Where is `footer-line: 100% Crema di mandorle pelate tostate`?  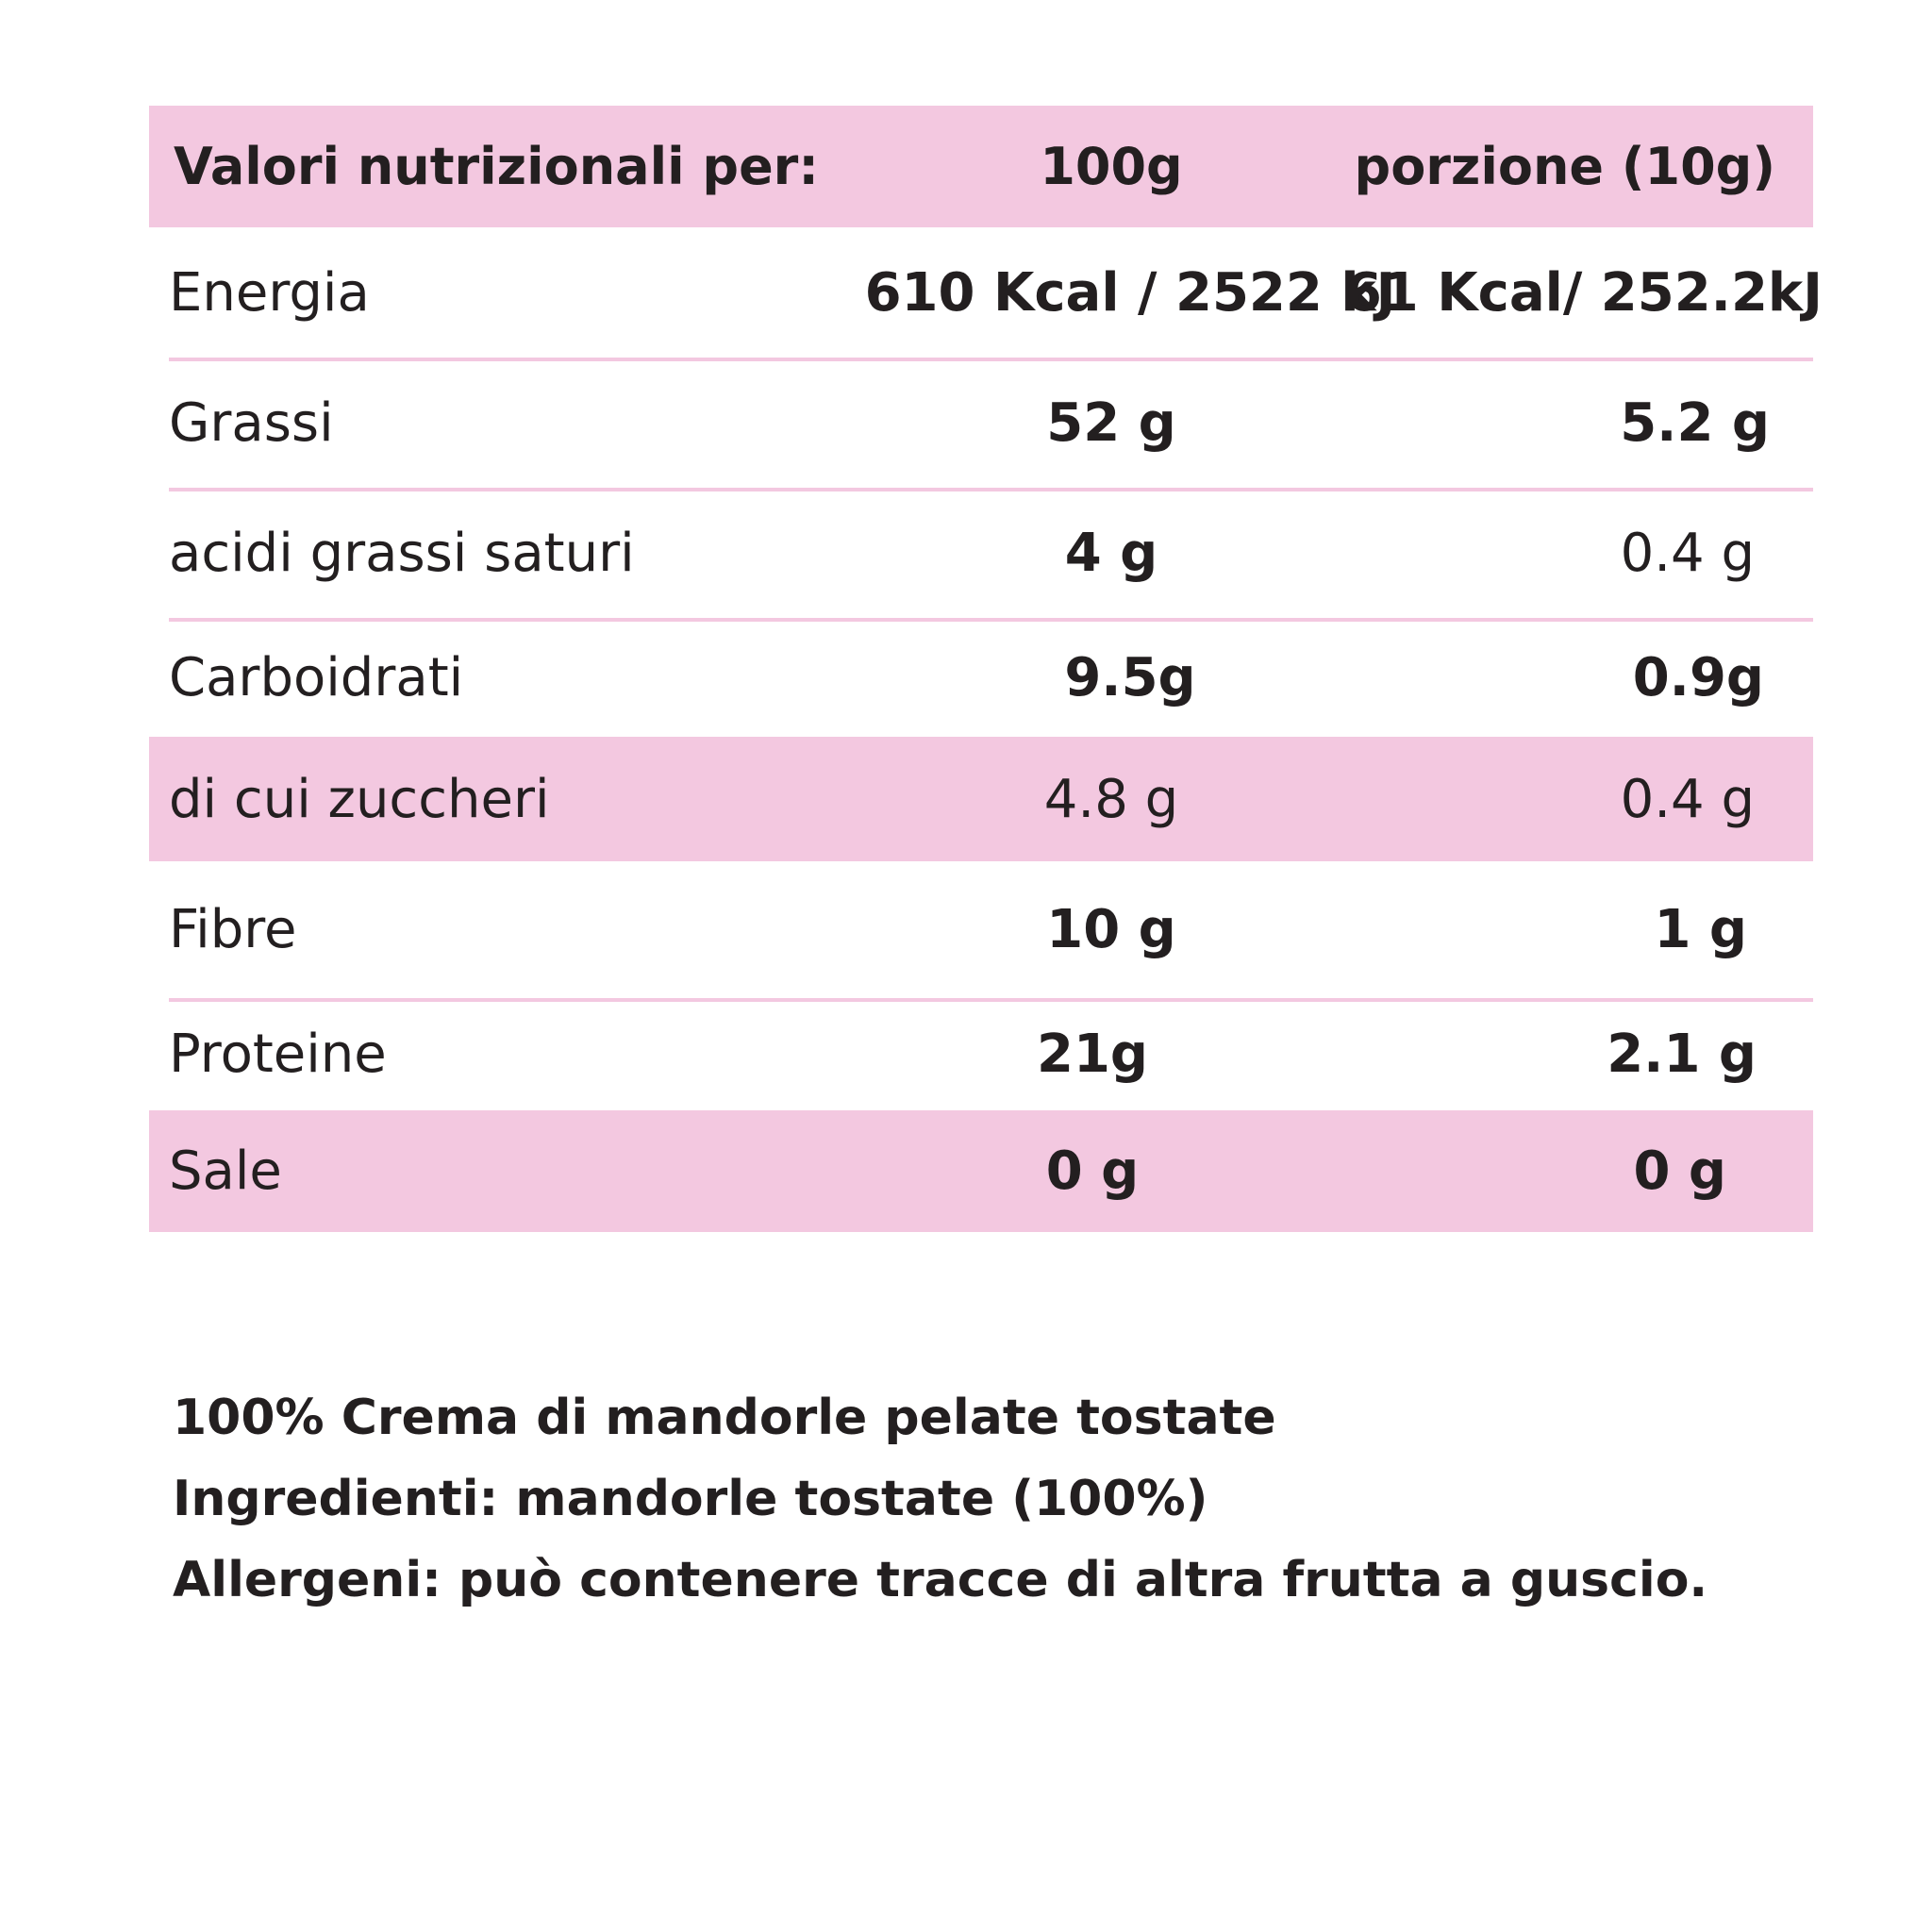 footer-line: 100% Crema di mandorle pelate tostate is located at coordinates (724, 1418).